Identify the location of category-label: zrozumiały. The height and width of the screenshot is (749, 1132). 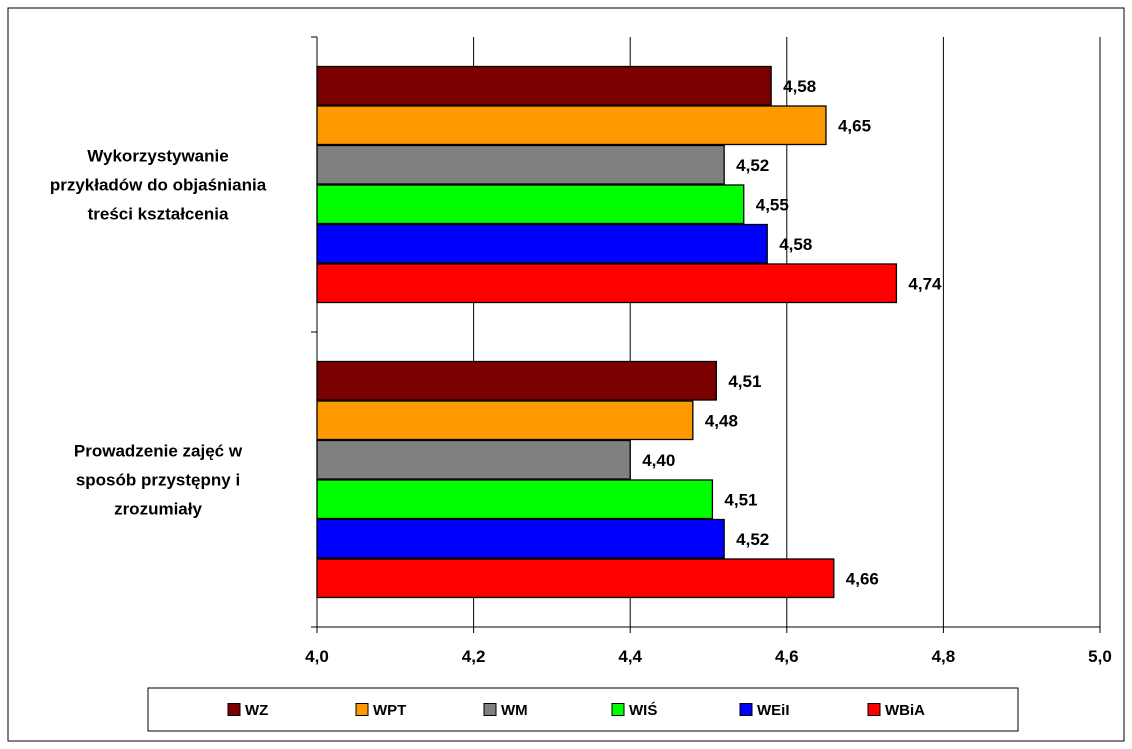
(158, 509).